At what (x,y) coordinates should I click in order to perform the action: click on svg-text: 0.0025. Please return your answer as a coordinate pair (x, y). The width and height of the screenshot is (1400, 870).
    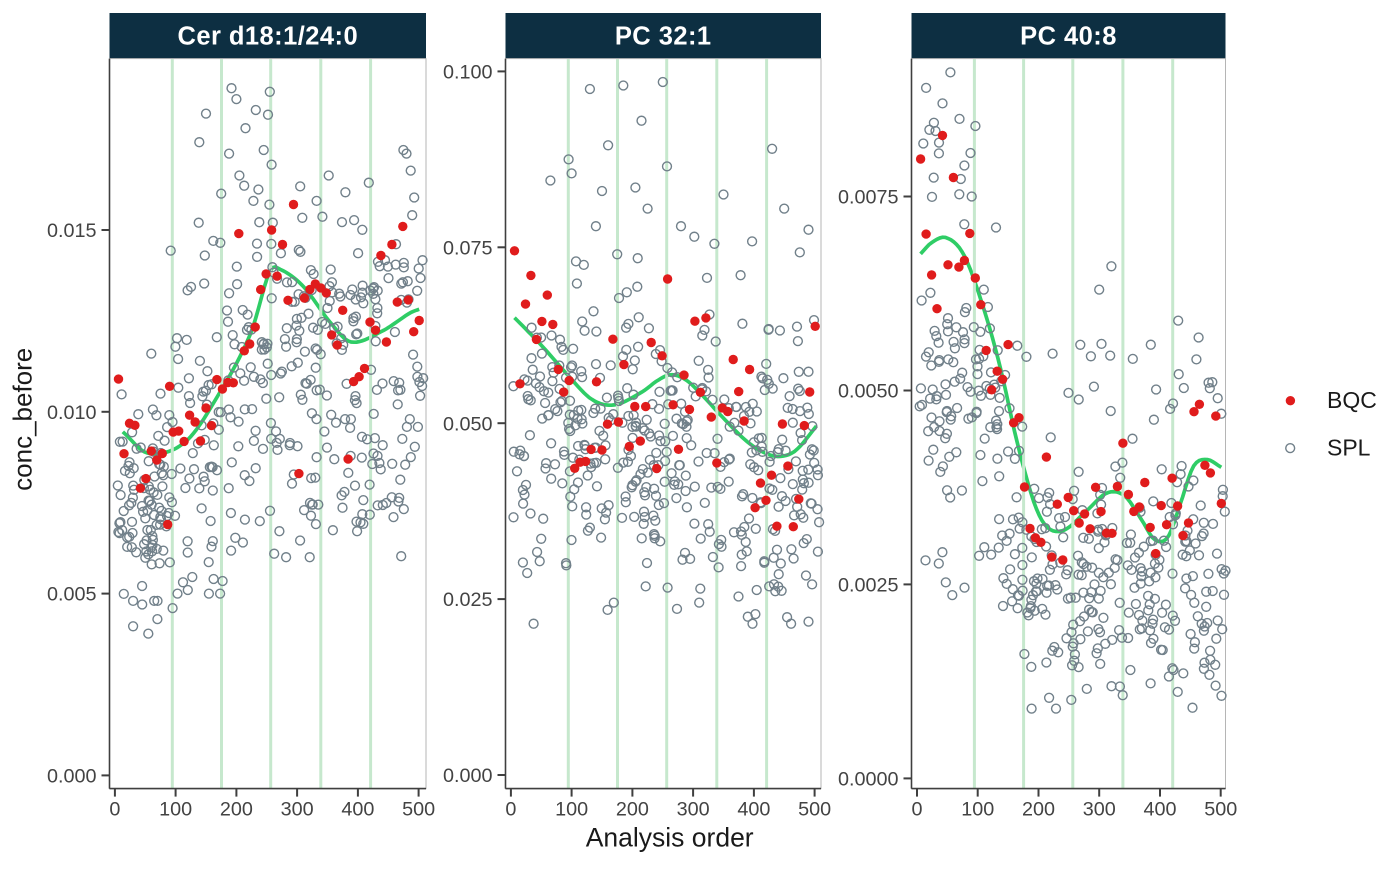
    Looking at the image, I should click on (868, 586).